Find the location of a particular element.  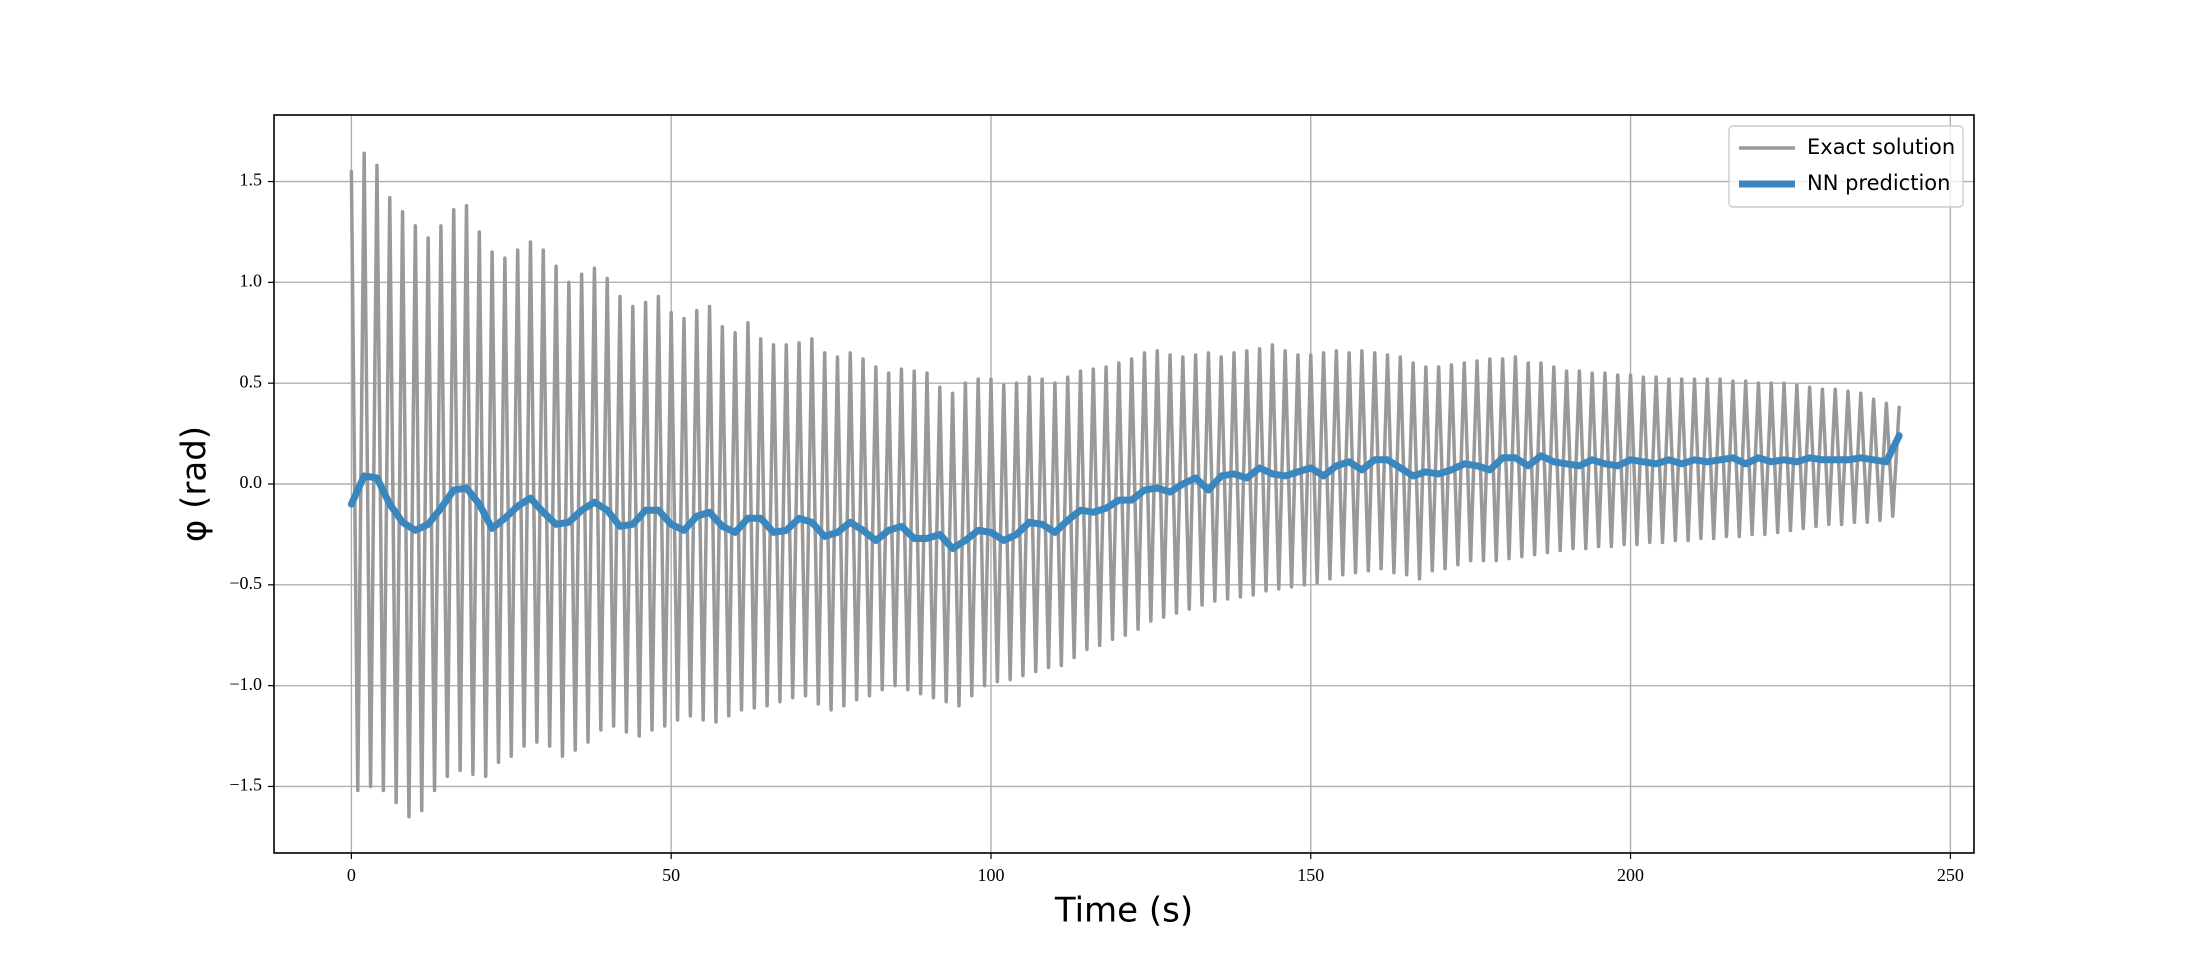

x-tick-label: 250 is located at coordinates (1950, 875).